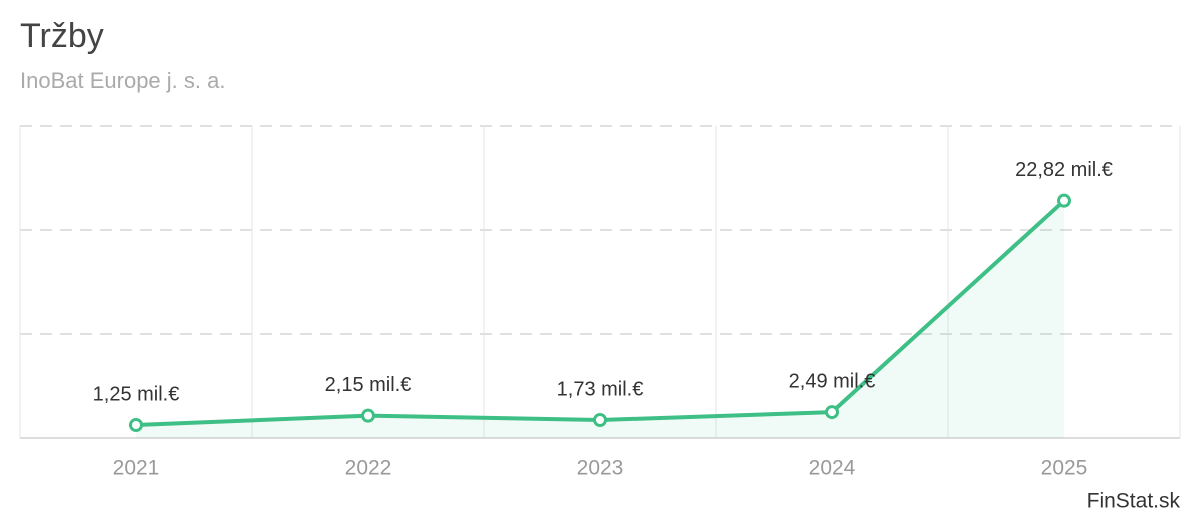  Describe the element at coordinates (832, 468) in the screenshot. I see `x-tick-label: 2024` at that location.